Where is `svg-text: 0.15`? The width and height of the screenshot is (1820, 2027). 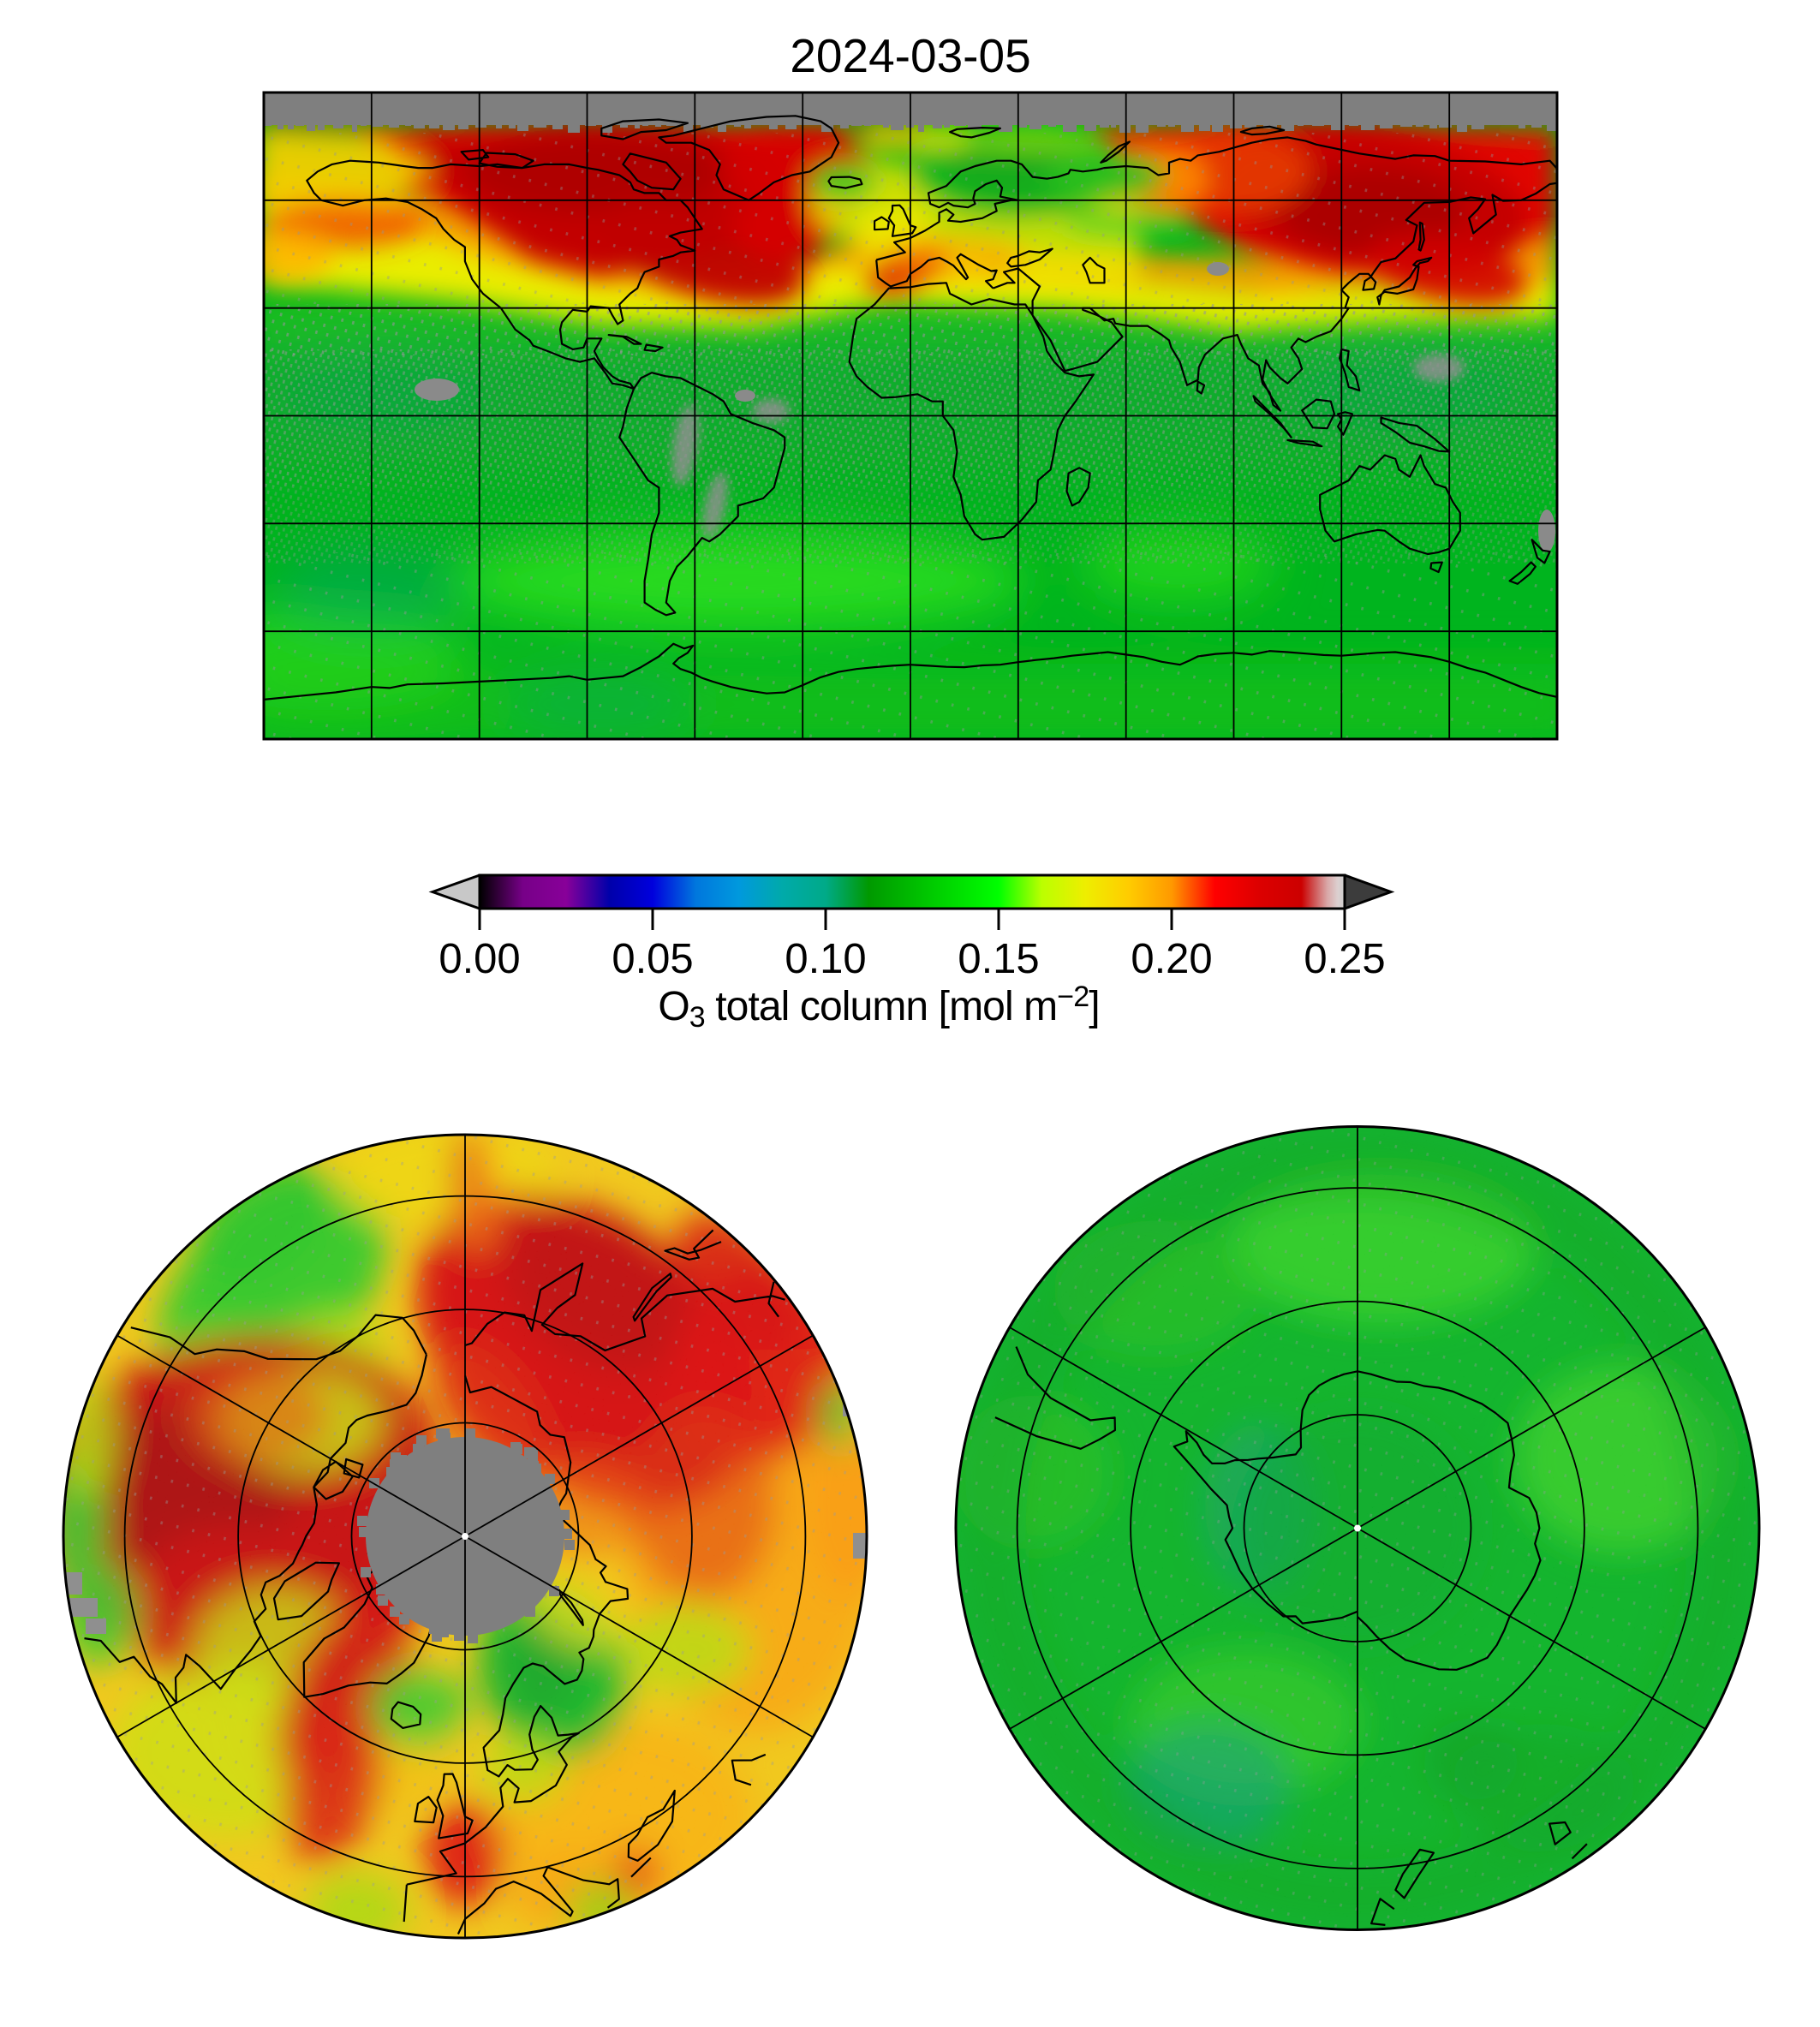
svg-text: 0.15 is located at coordinates (998, 959).